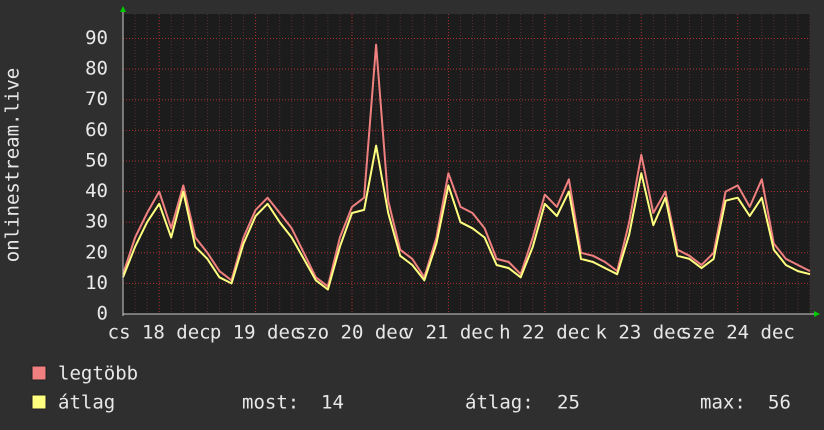 This screenshot has width=824, height=430. What do you see at coordinates (270, 403) in the screenshot?
I see `stat-label: most:` at bounding box center [270, 403].